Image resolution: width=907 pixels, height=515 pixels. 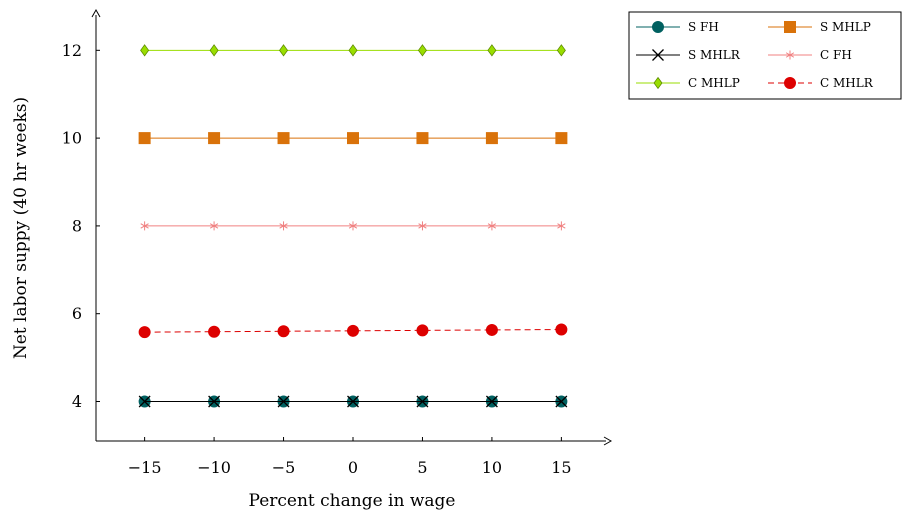 What do you see at coordinates (72, 138) in the screenshot?
I see `y-tick-label: 10` at bounding box center [72, 138].